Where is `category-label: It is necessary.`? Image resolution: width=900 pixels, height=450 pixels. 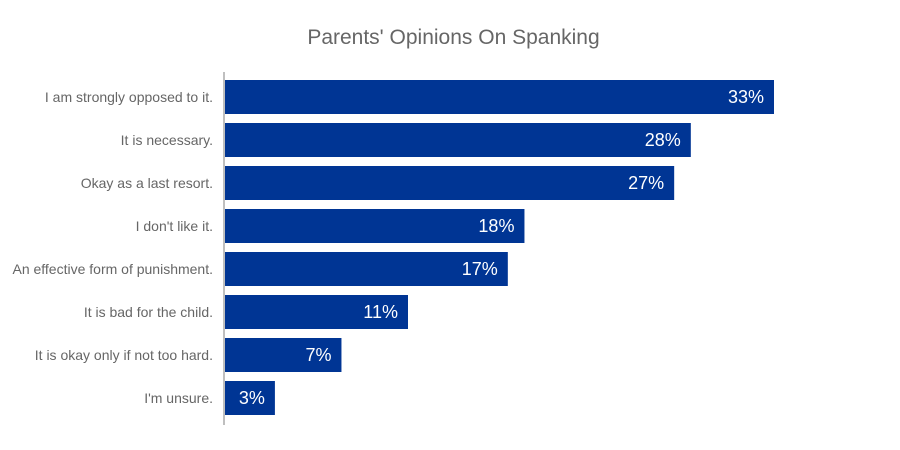 category-label: It is necessary. is located at coordinates (167, 140).